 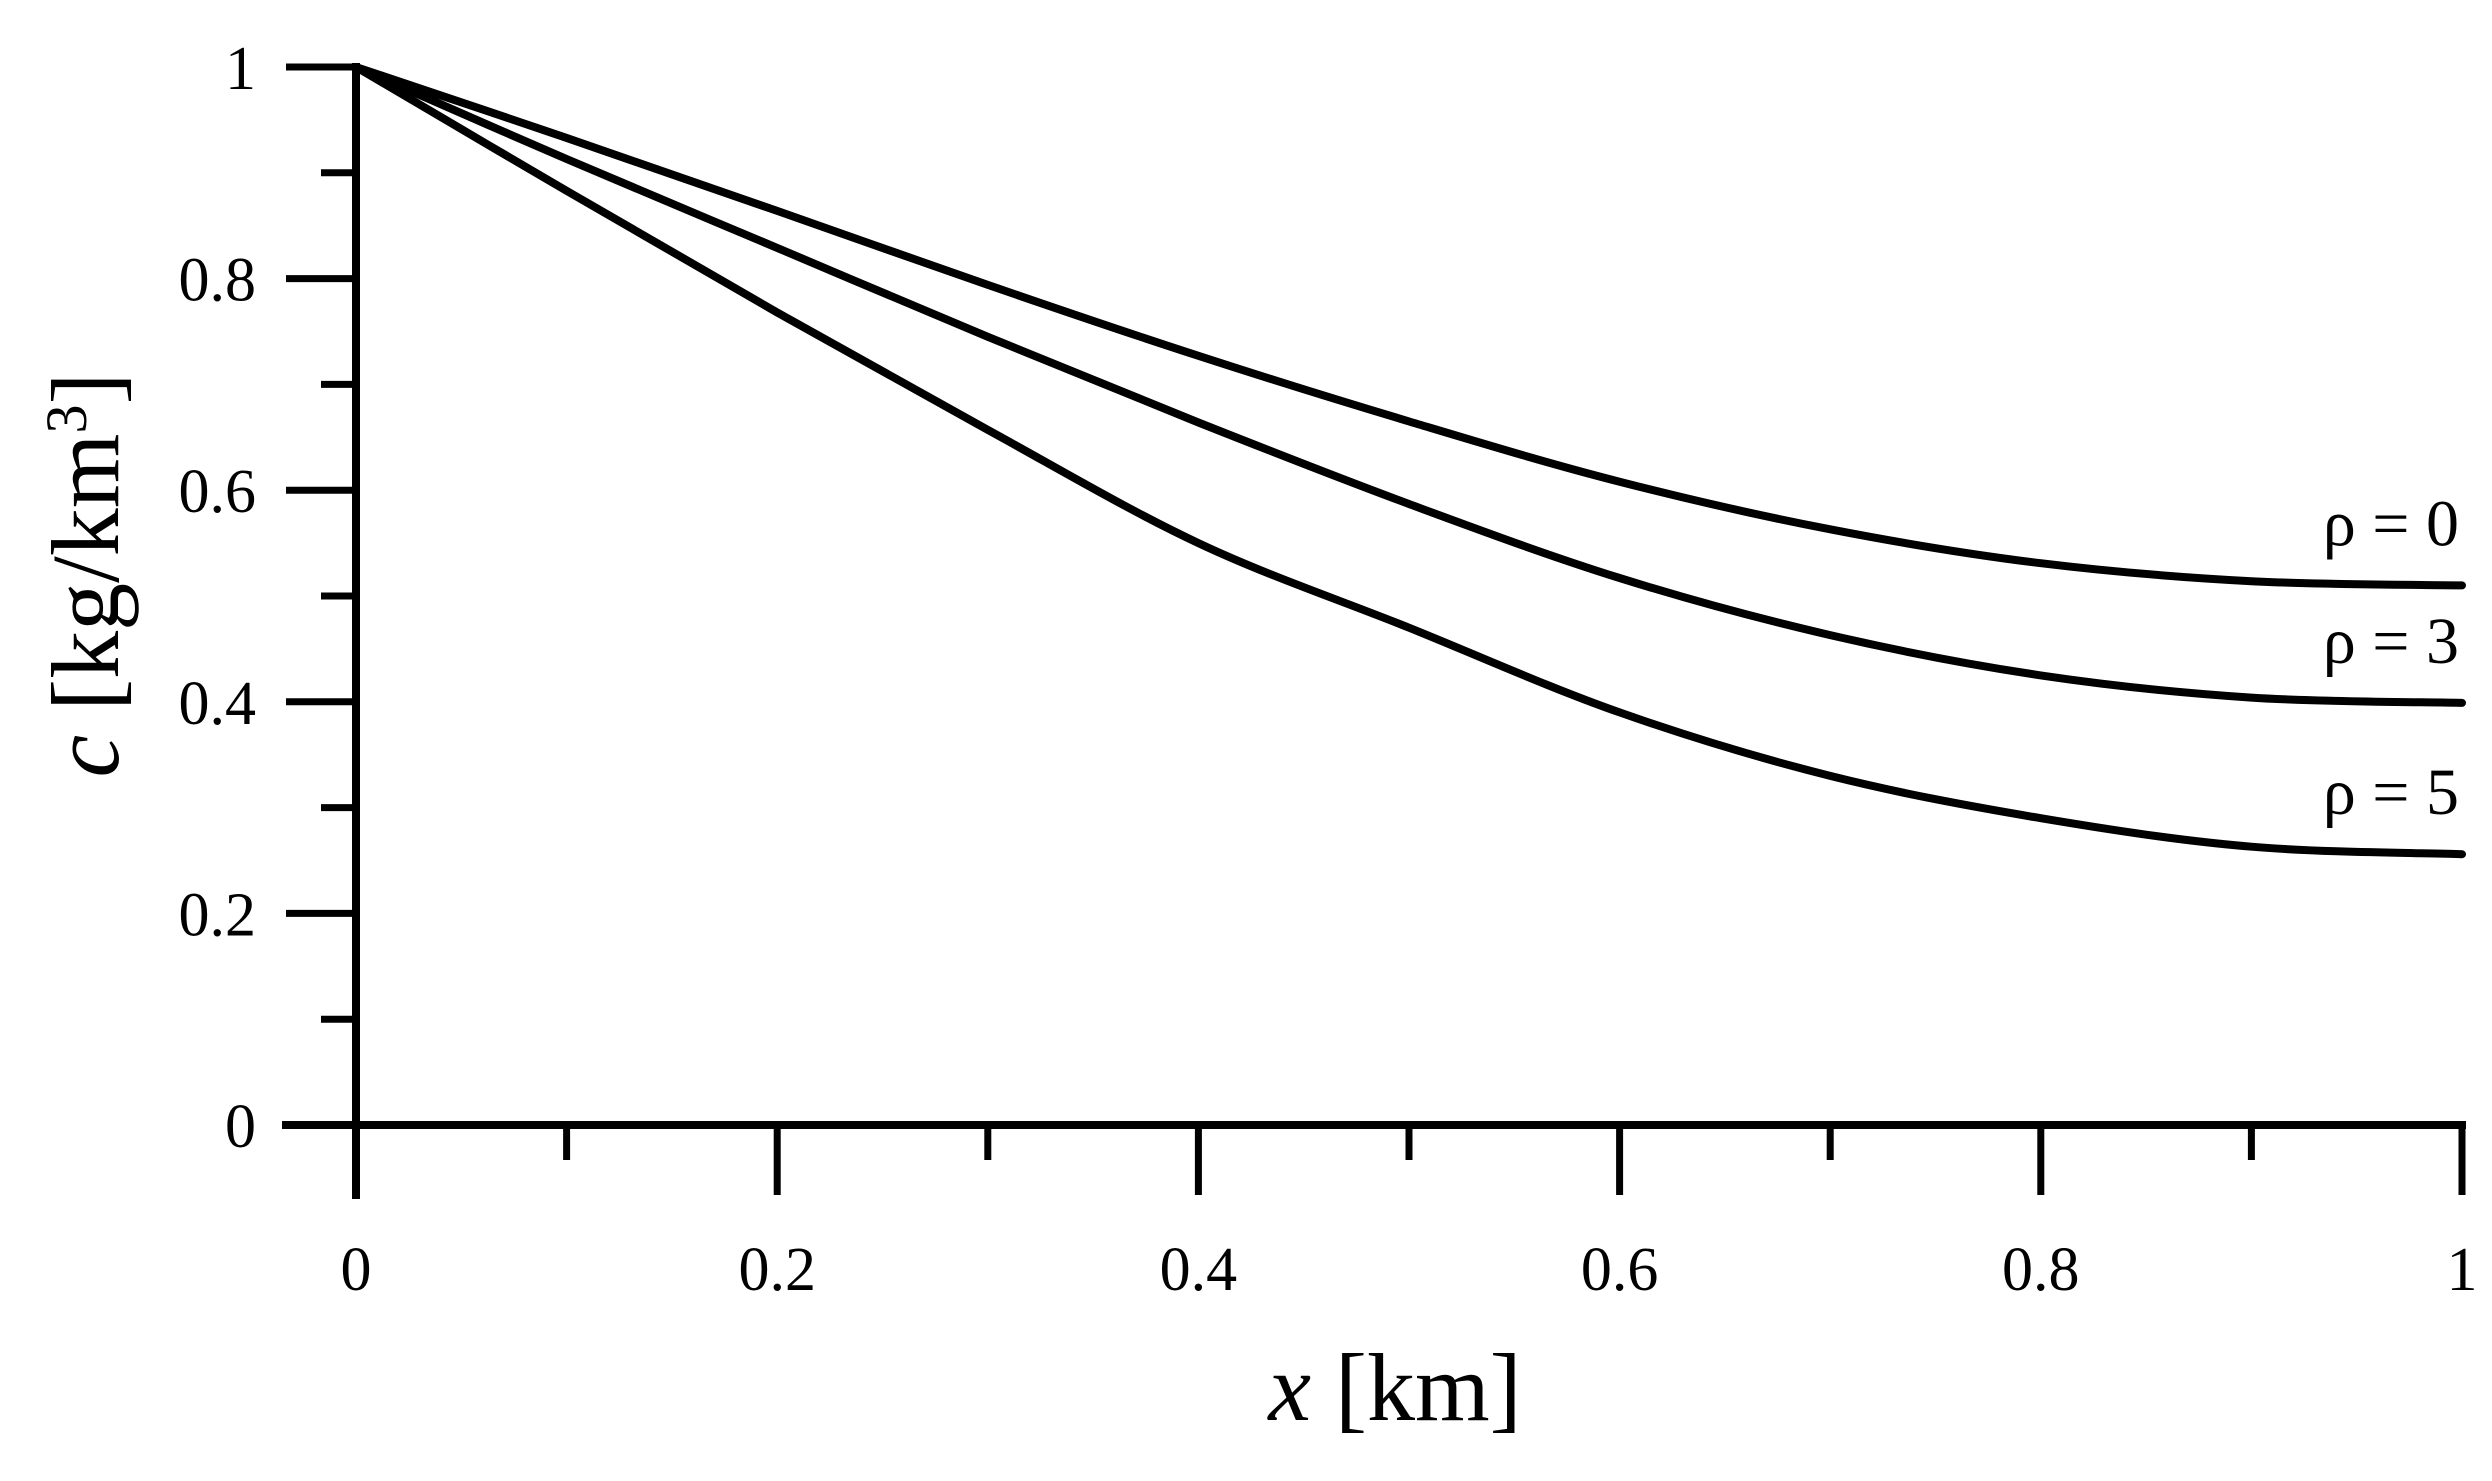 I want to click on x-axis-title: x [km], so click(x=1393, y=1387).